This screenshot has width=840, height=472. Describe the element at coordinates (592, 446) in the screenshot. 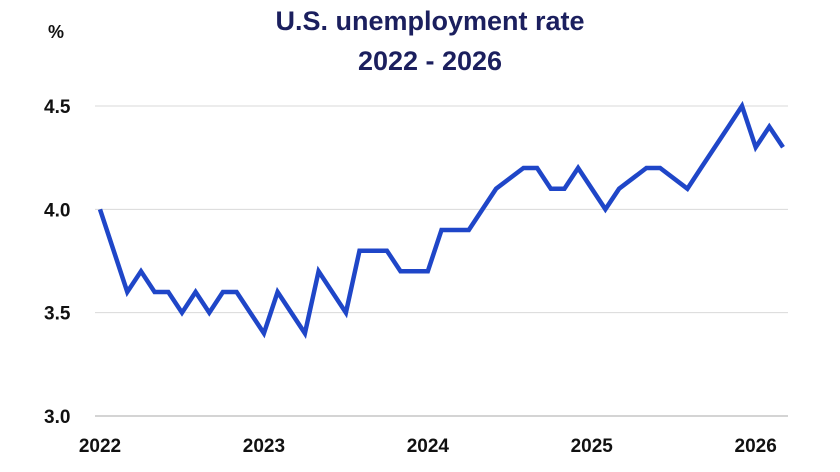

I see `x-tick-label: 2025` at that location.